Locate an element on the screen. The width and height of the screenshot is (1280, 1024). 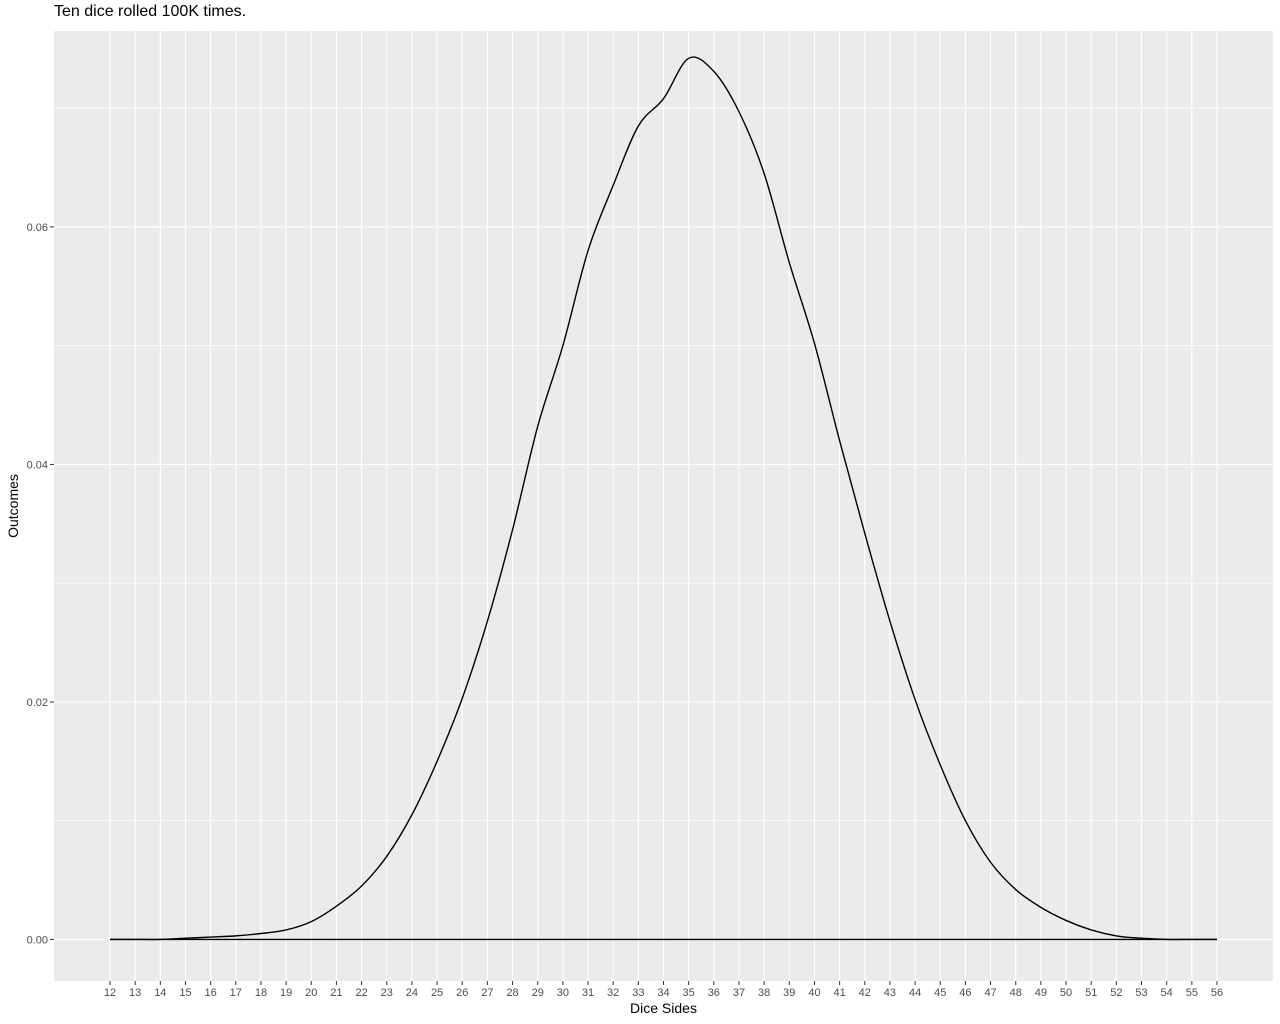
x-tick-label: 27 is located at coordinates (487, 993).